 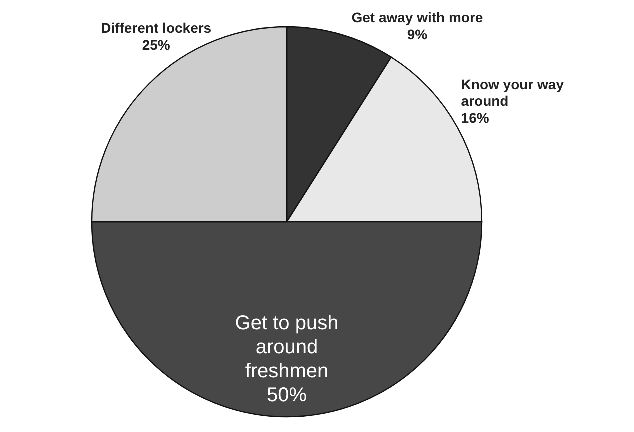 What do you see at coordinates (475, 118) in the screenshot?
I see `data-label: 16%` at bounding box center [475, 118].